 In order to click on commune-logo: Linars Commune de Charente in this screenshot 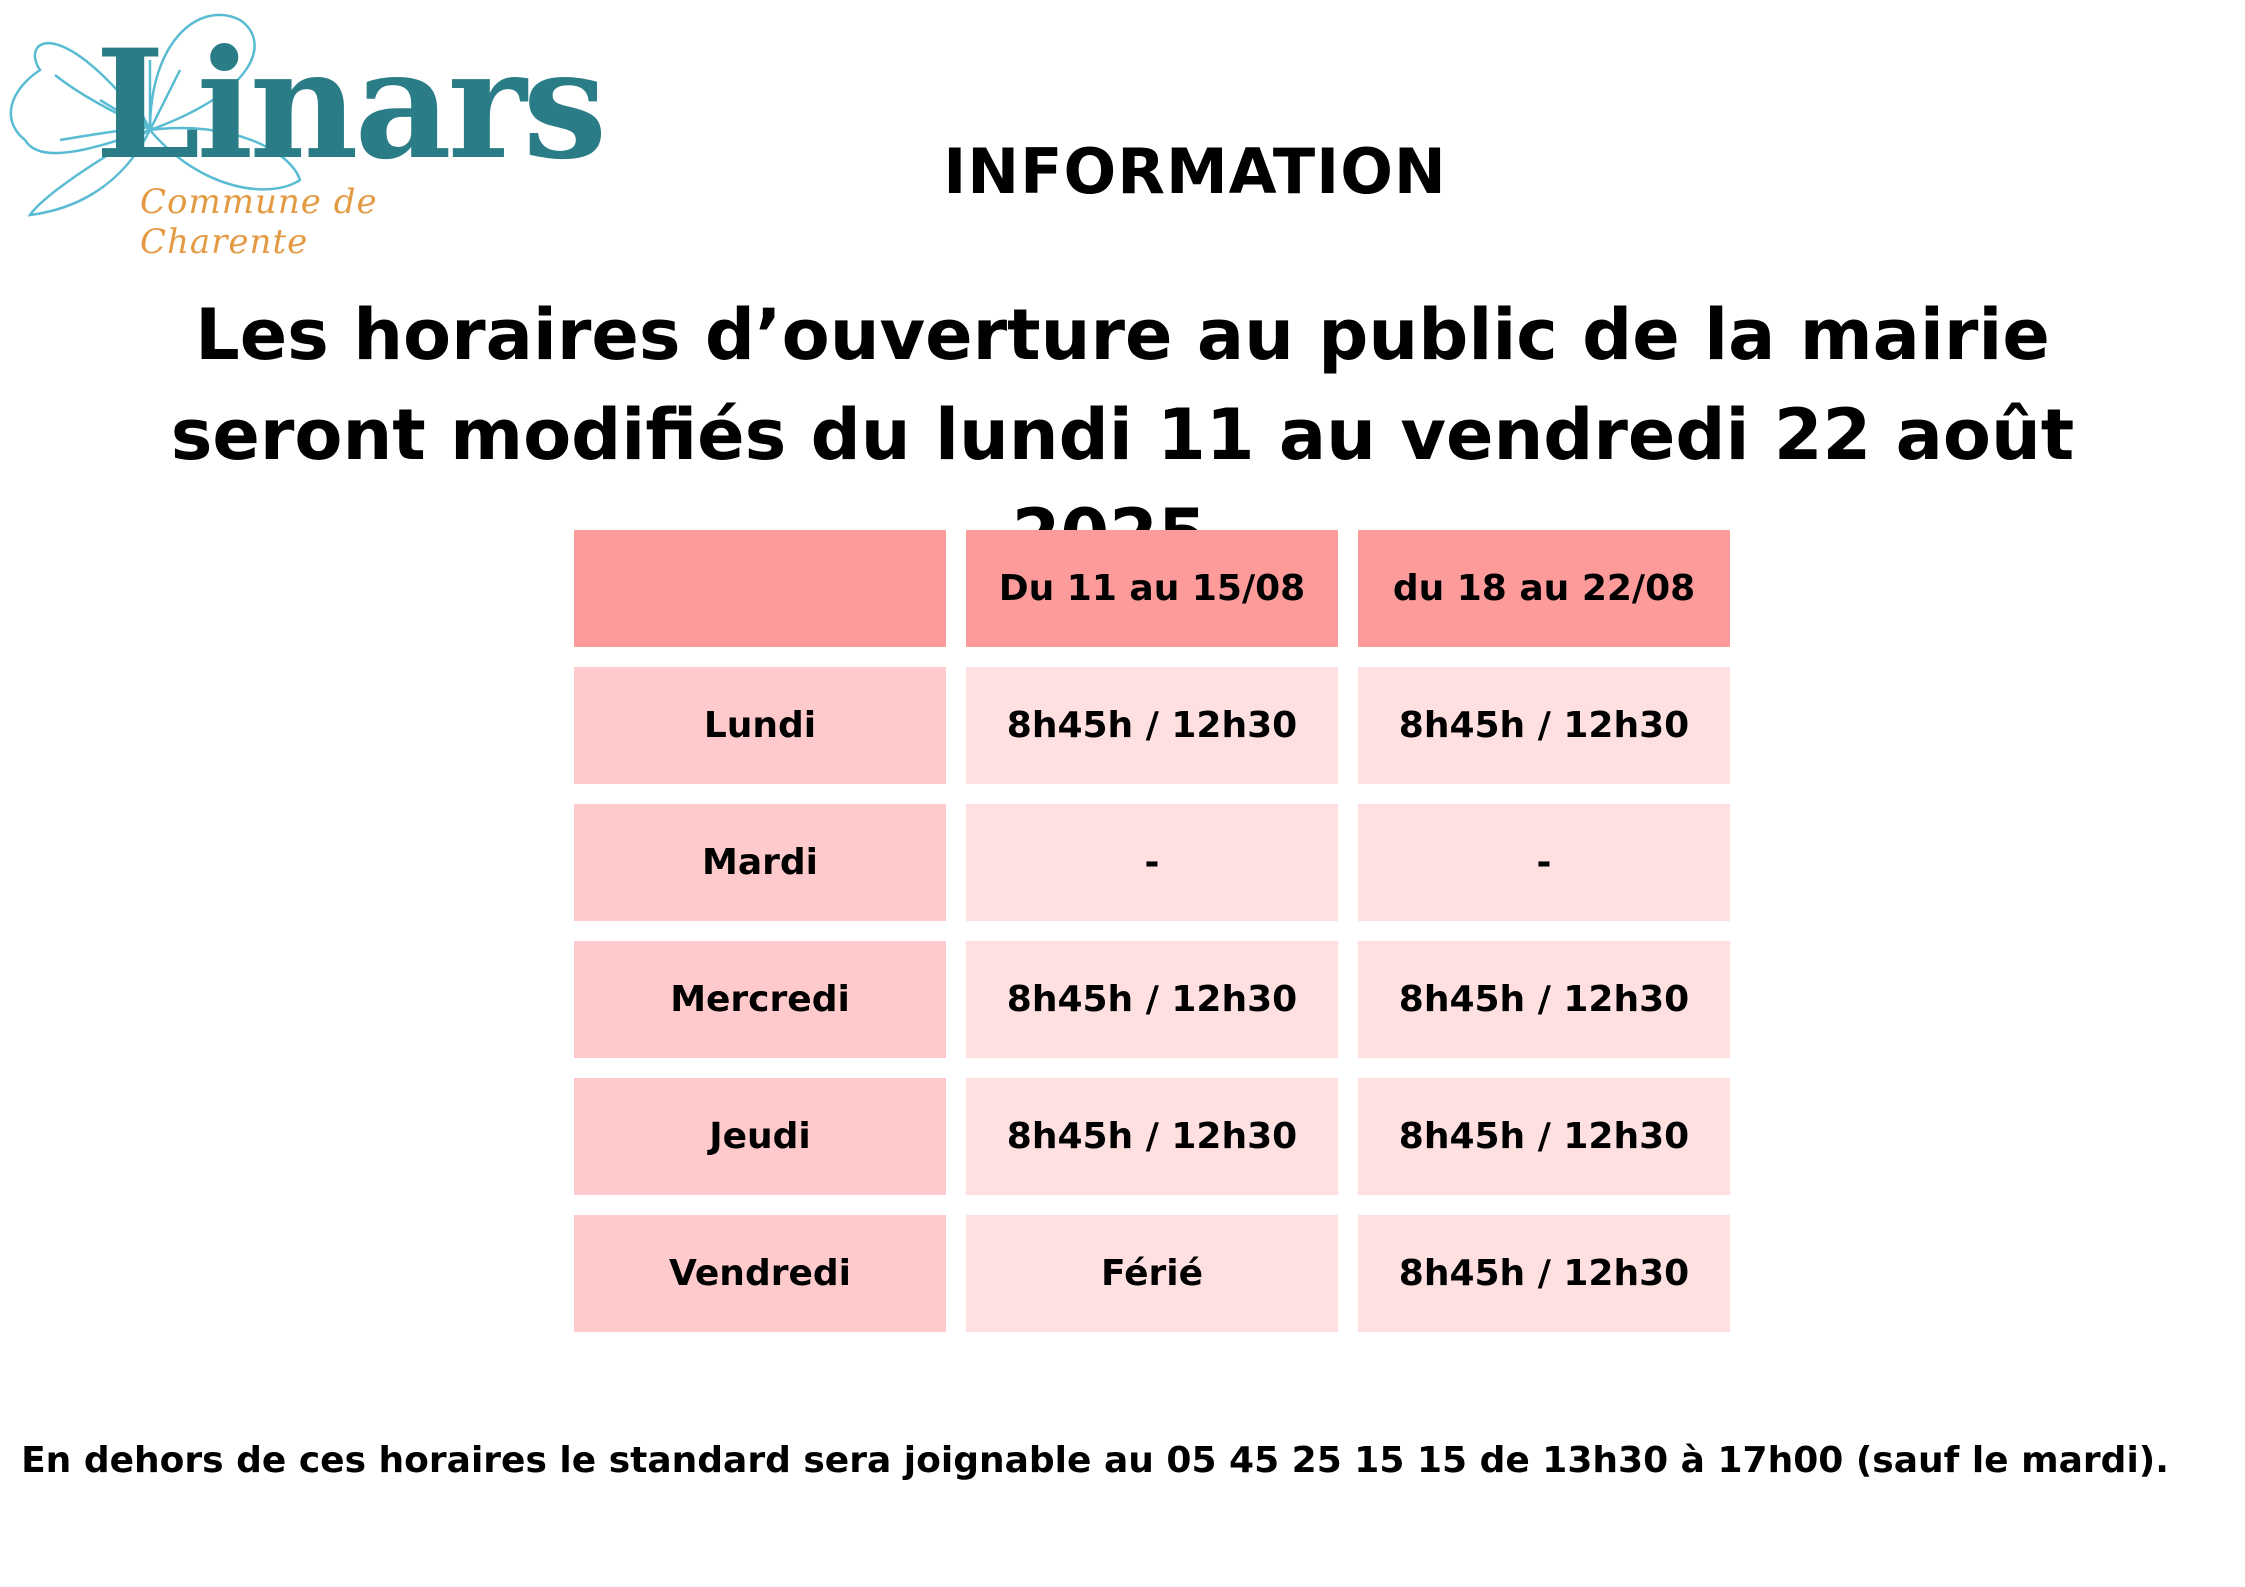, I will do `click(303, 131)`.